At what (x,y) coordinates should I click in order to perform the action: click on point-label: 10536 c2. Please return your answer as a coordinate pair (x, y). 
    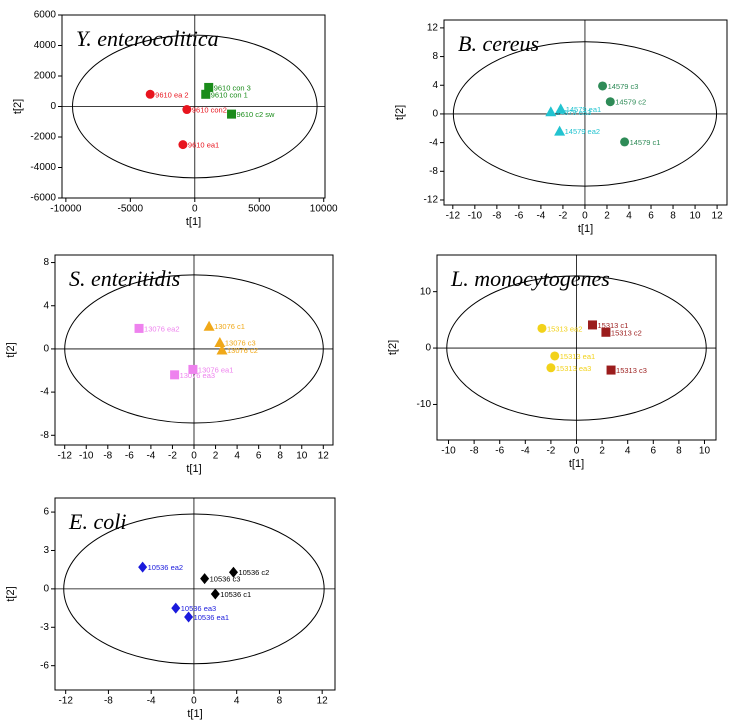
    Looking at the image, I should click on (253, 572).